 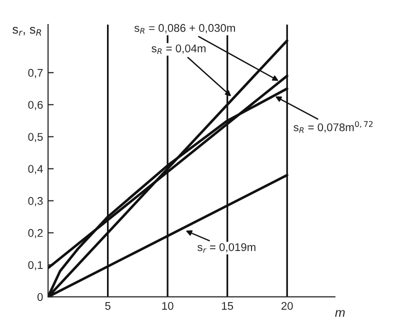 I want to click on y-tick-label: 0,4, so click(x=35, y=169).